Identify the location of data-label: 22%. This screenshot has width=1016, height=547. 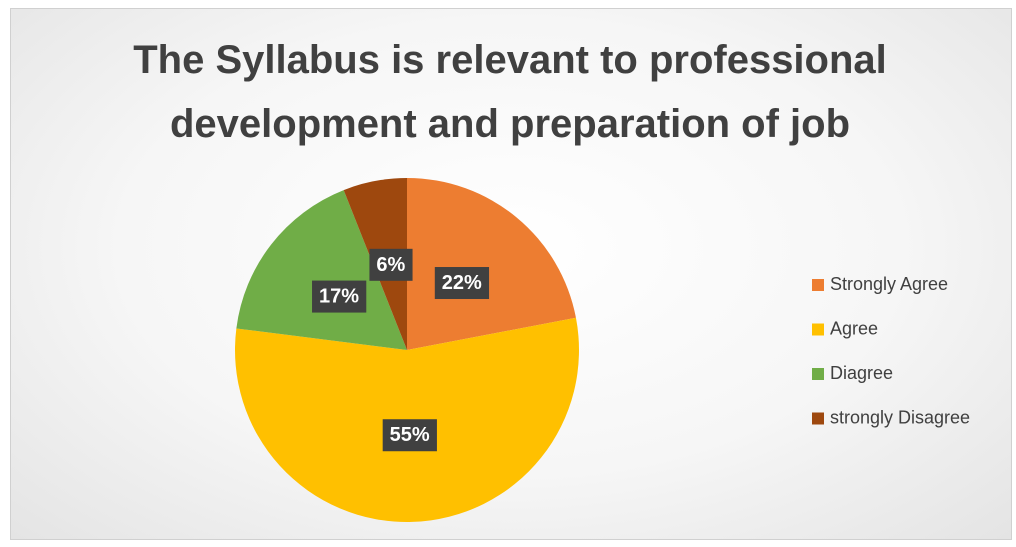
(462, 283).